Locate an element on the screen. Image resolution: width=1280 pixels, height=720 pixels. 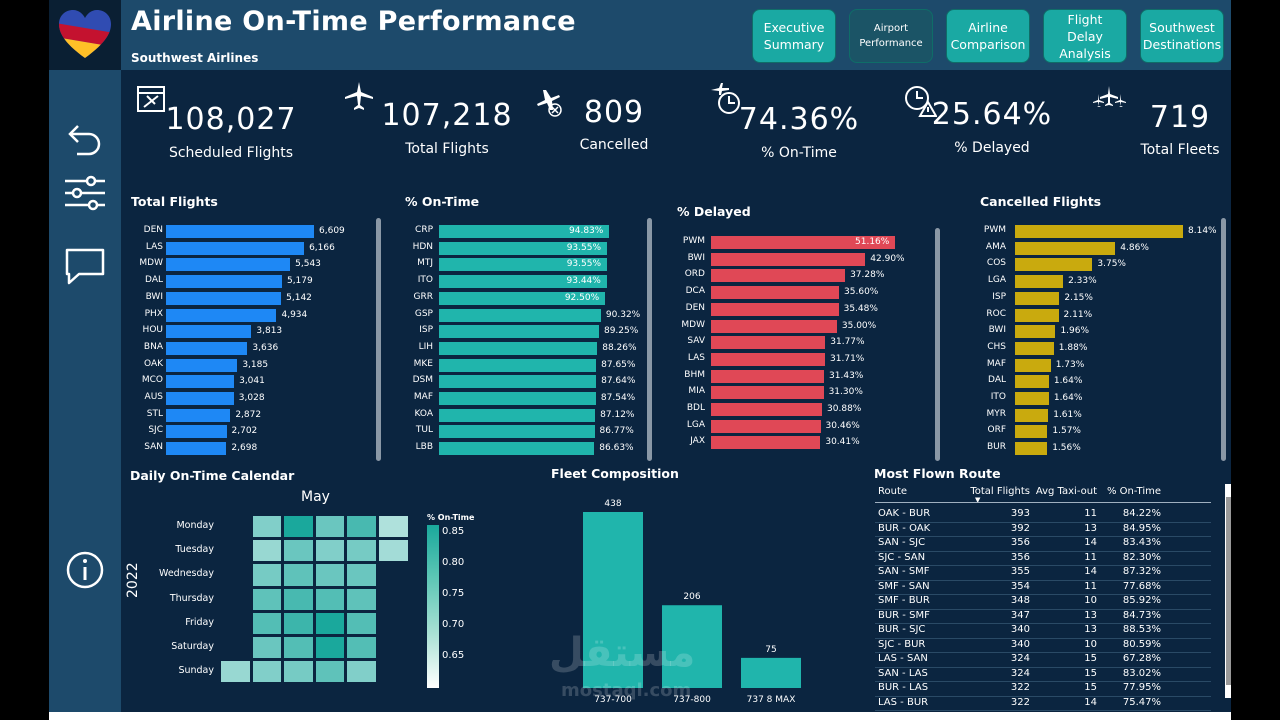
nav-airline-comparison-button: Airline Comparison is located at coordinates (988, 36).